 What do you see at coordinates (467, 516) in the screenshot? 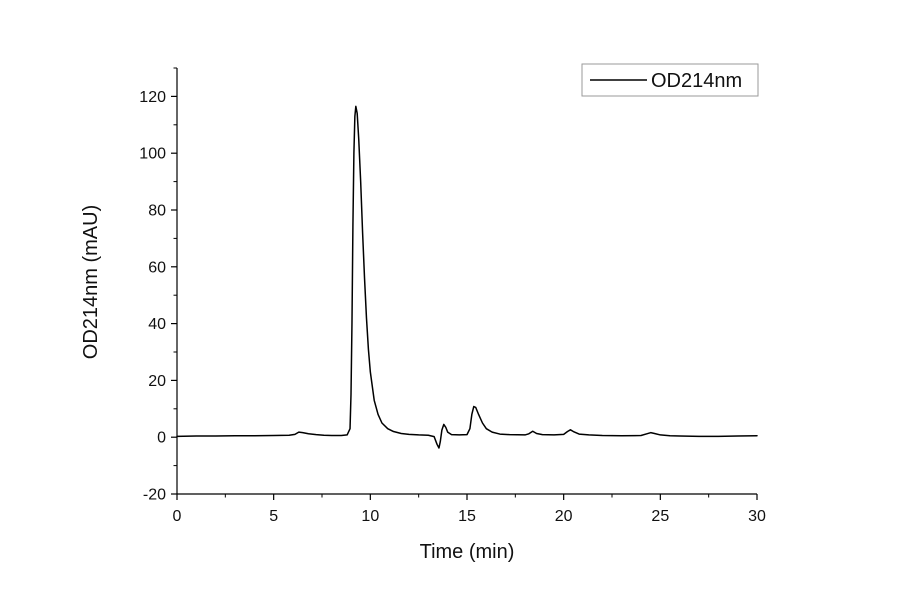
I see `x-tick-label: 15` at bounding box center [467, 516].